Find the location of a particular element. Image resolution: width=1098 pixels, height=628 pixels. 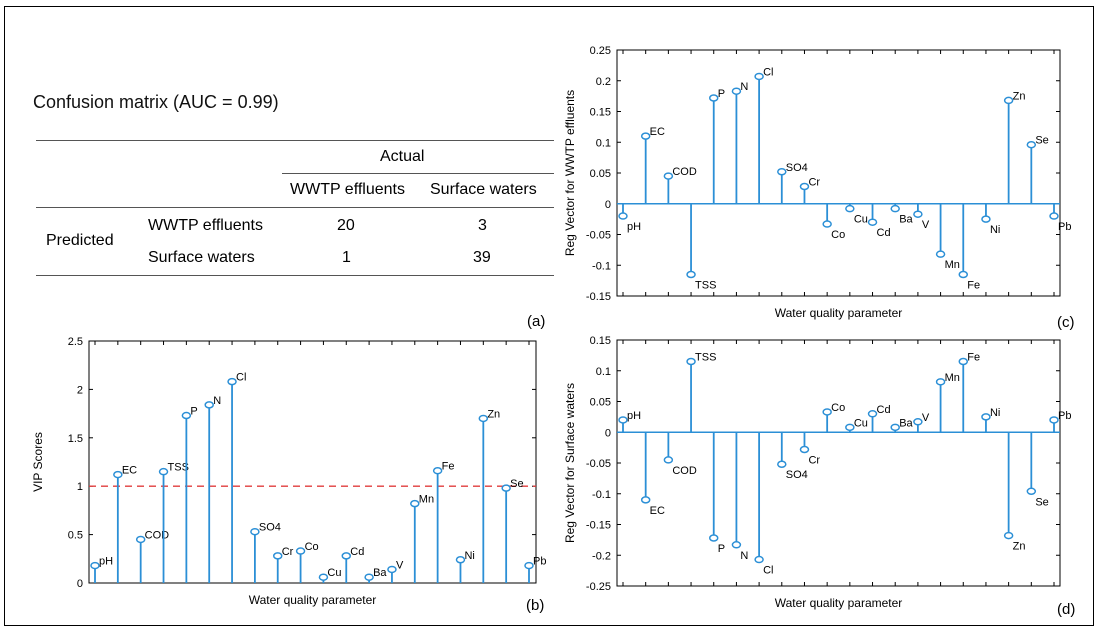

chart-d-point-label: P is located at coordinates (721, 549).